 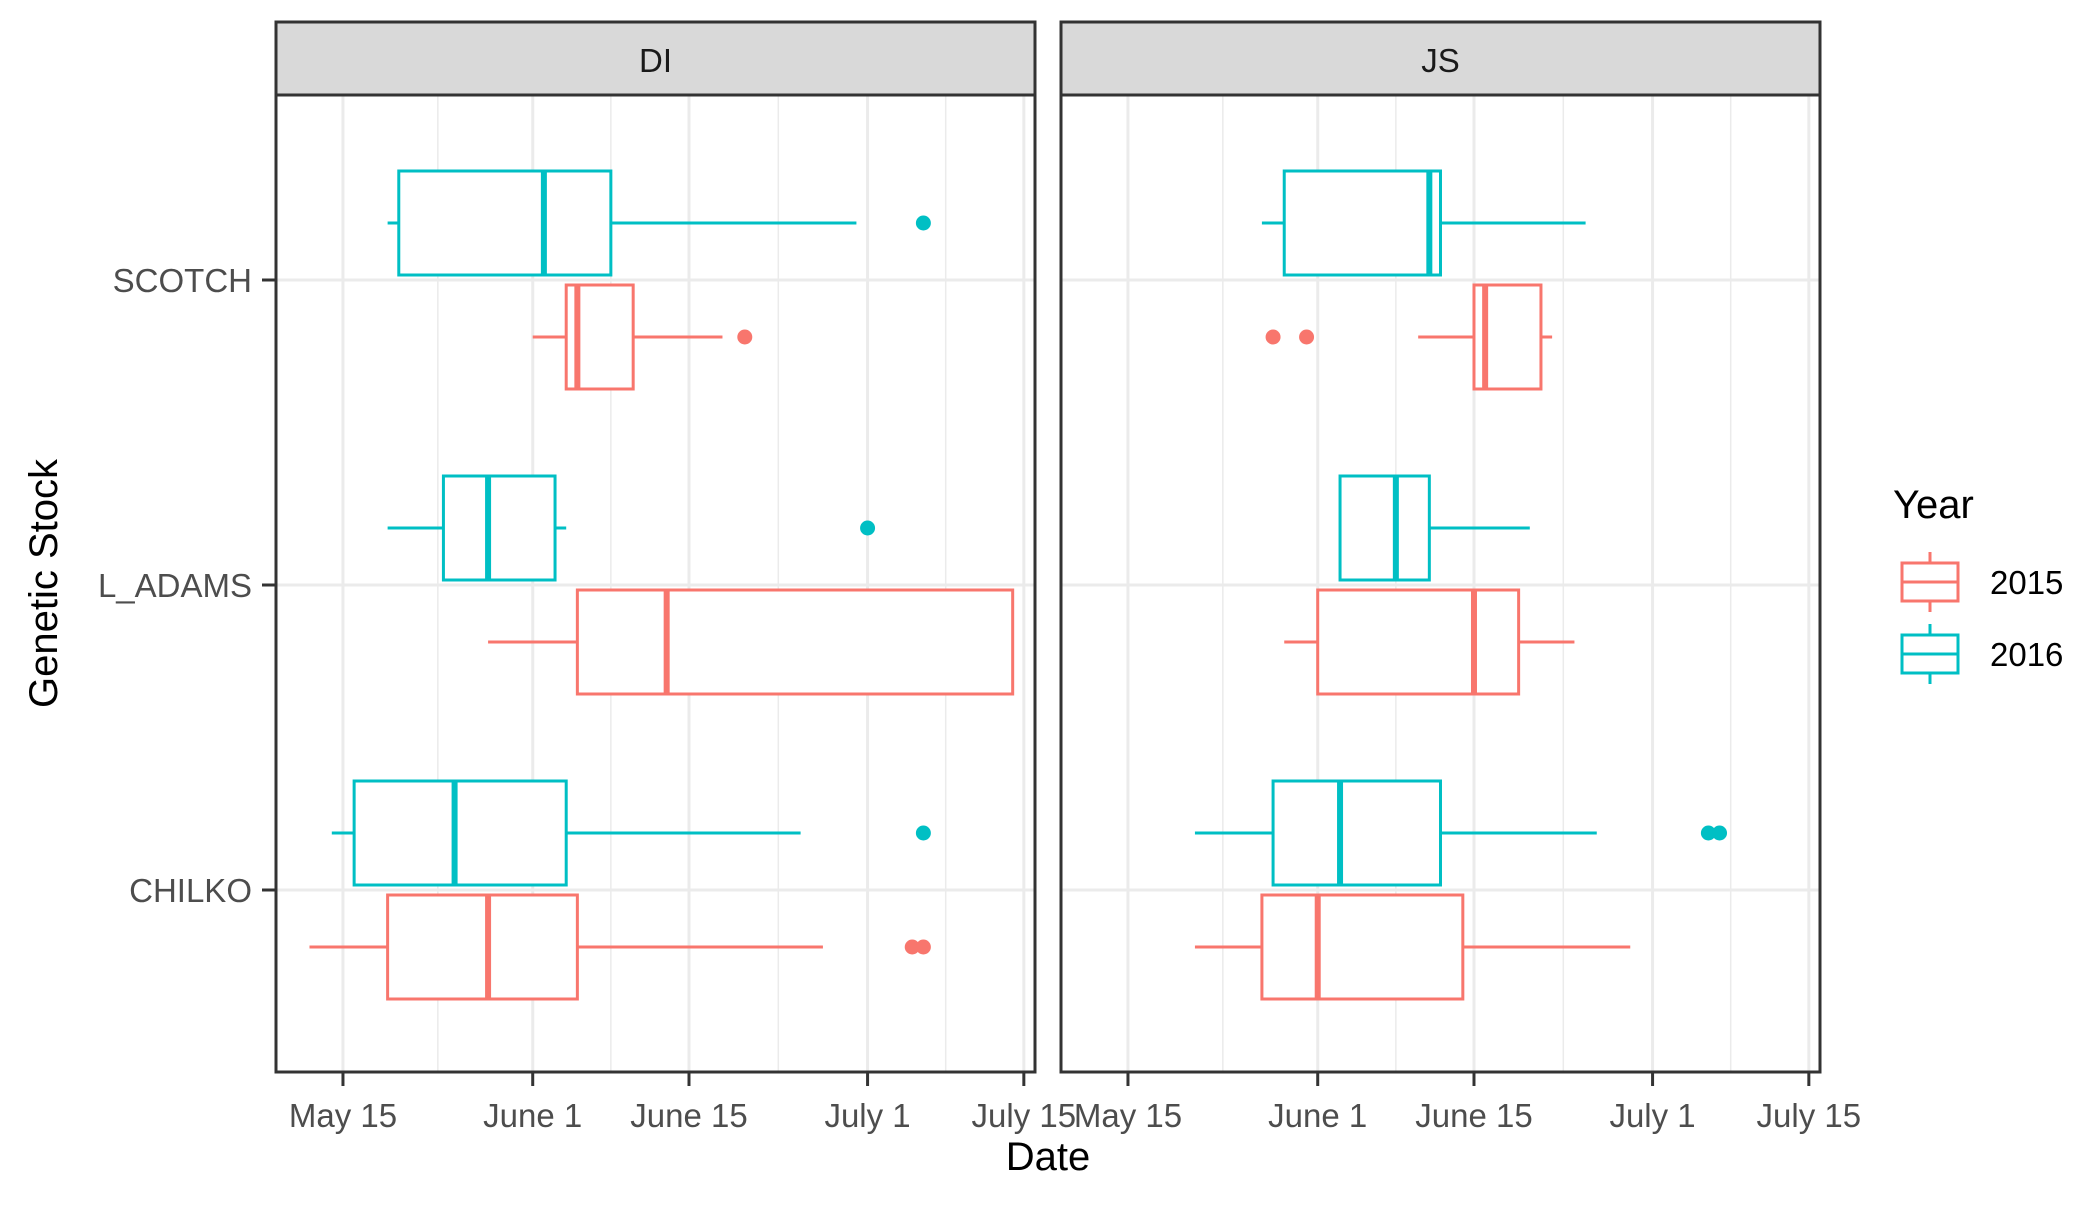 What do you see at coordinates (1978, 583) in the screenshot?
I see `legend: Year 2015 2016` at bounding box center [1978, 583].